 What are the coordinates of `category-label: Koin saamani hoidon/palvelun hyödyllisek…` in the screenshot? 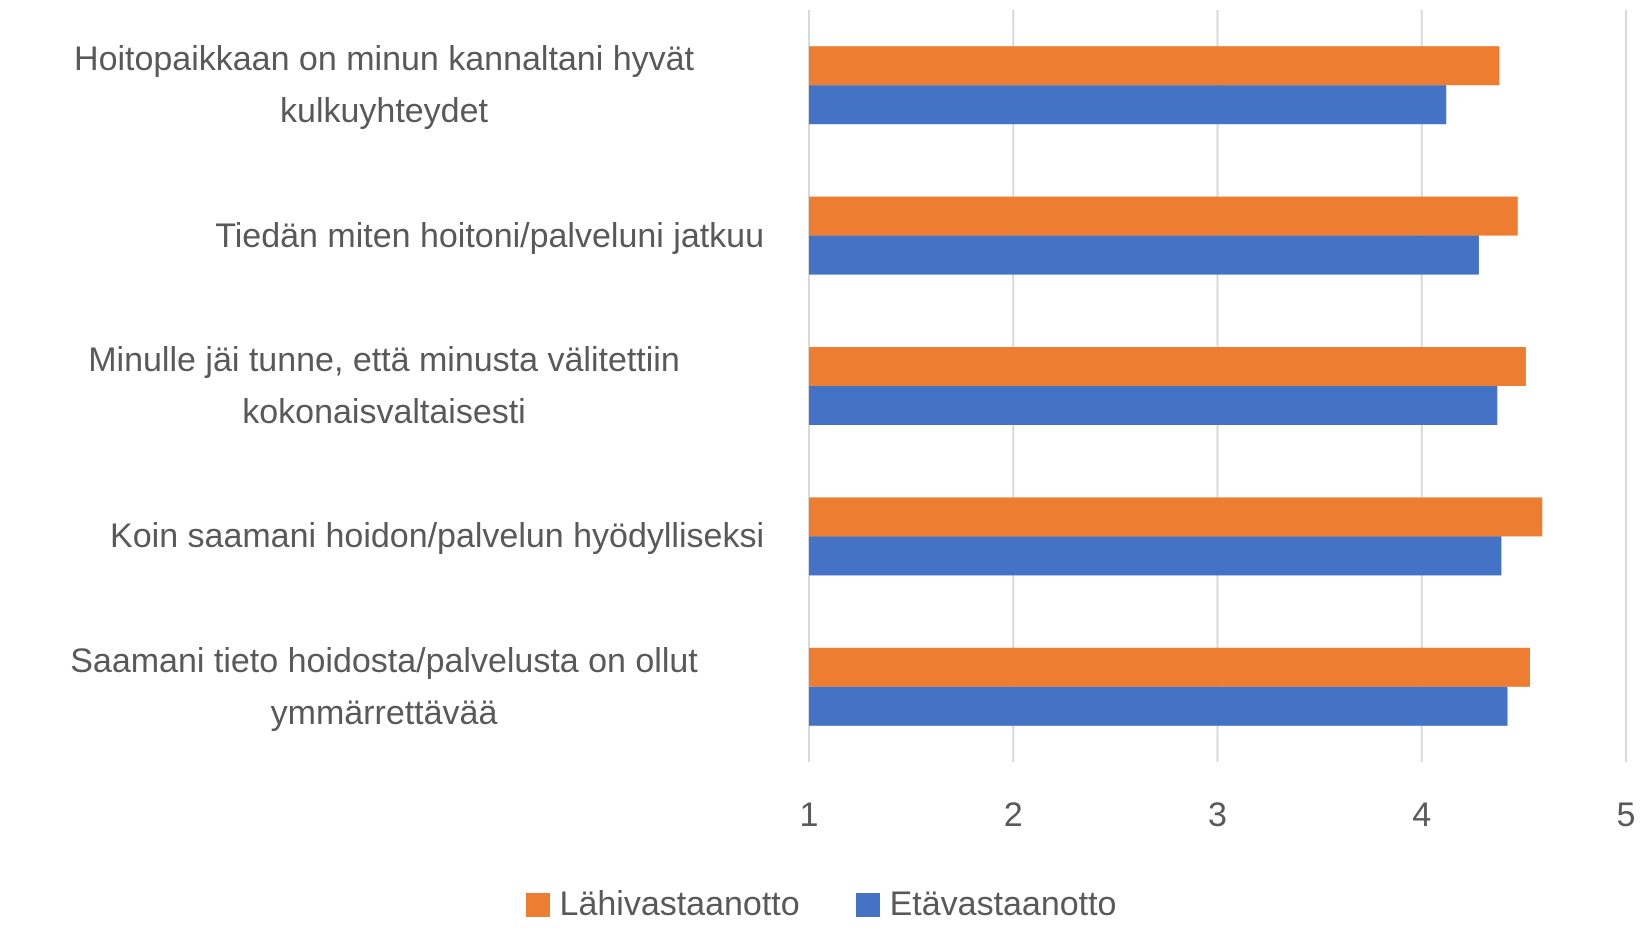 It's located at (437, 536).